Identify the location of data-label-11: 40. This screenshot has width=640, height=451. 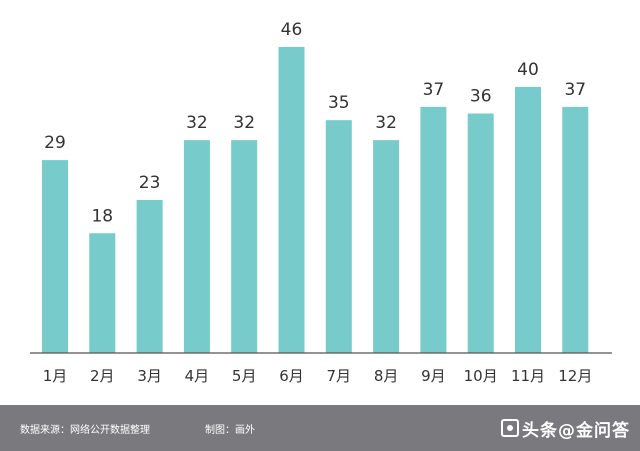
(528, 70).